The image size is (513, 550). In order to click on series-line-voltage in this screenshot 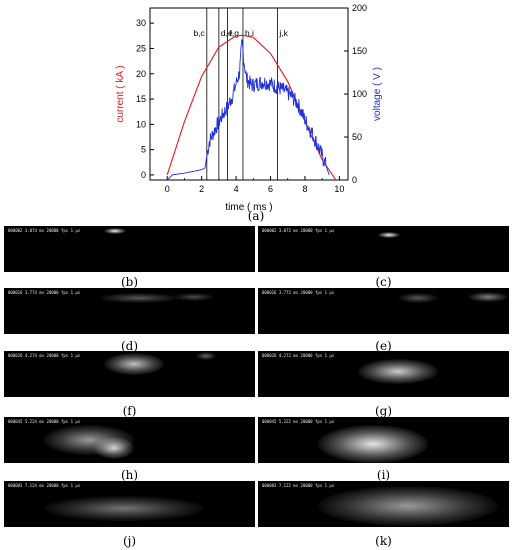, I will do `click(248, 109)`.